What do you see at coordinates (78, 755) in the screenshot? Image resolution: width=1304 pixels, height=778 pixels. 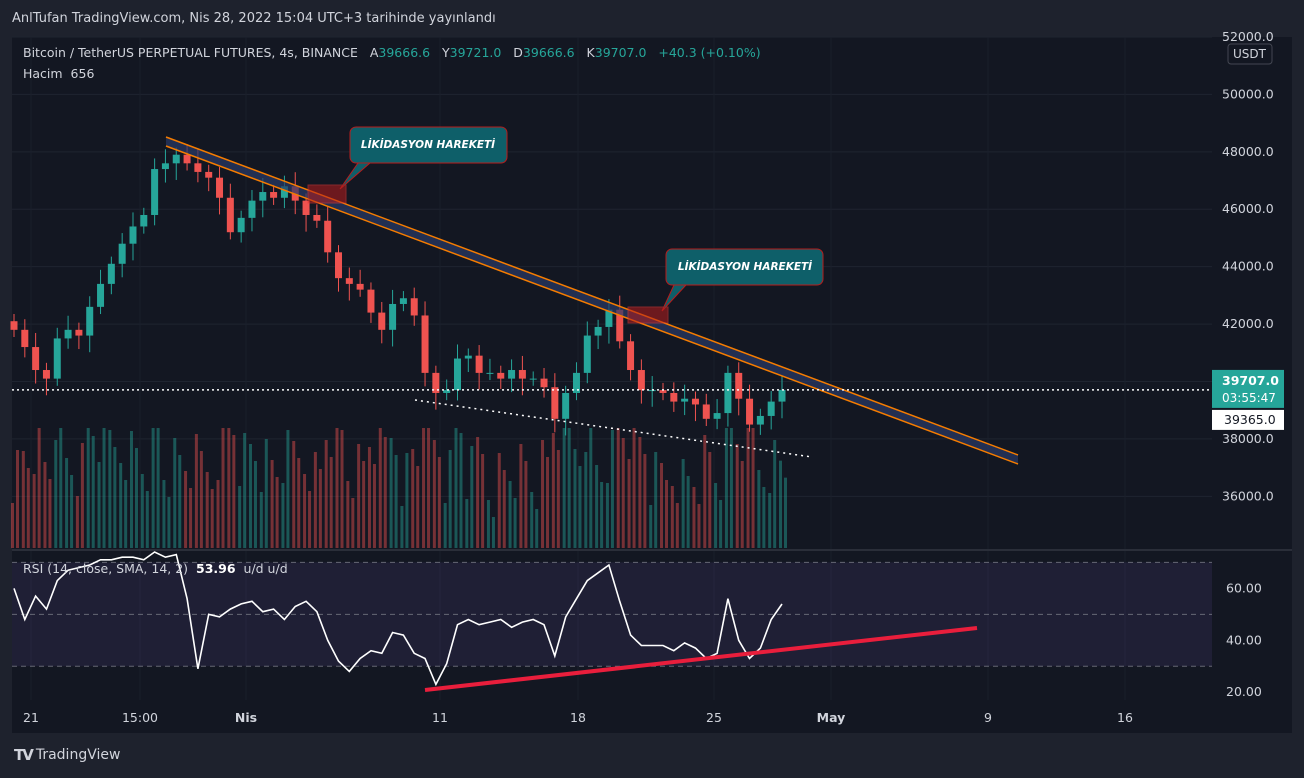 I see `brand-name: TradingView` at bounding box center [78, 755].